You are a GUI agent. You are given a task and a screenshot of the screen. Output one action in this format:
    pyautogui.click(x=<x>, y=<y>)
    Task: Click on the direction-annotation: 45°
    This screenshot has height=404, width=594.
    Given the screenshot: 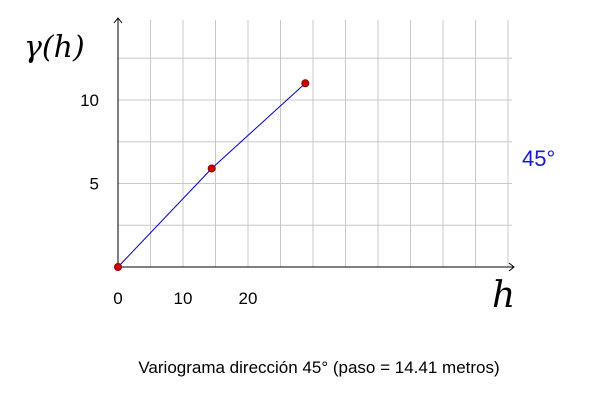 What is the action you would take?
    pyautogui.click(x=538, y=158)
    